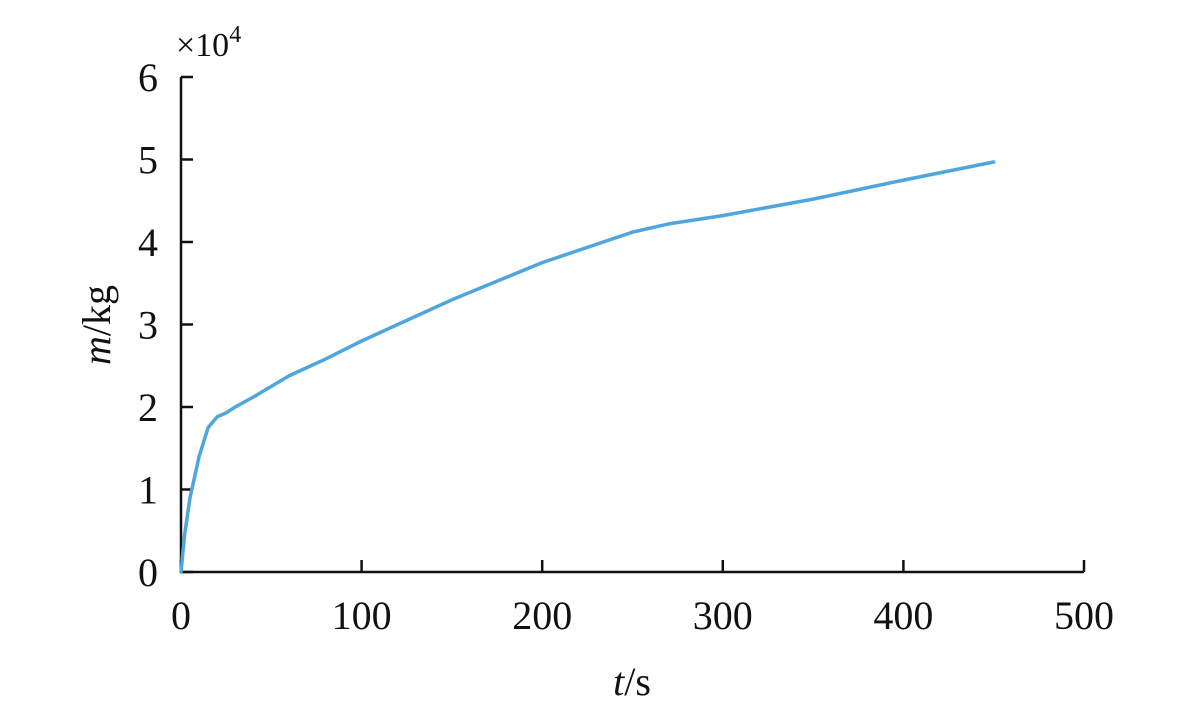 Image resolution: width=1181 pixels, height=712 pixels. Describe the element at coordinates (723, 615) in the screenshot. I see `x-tick-label: 300` at that location.